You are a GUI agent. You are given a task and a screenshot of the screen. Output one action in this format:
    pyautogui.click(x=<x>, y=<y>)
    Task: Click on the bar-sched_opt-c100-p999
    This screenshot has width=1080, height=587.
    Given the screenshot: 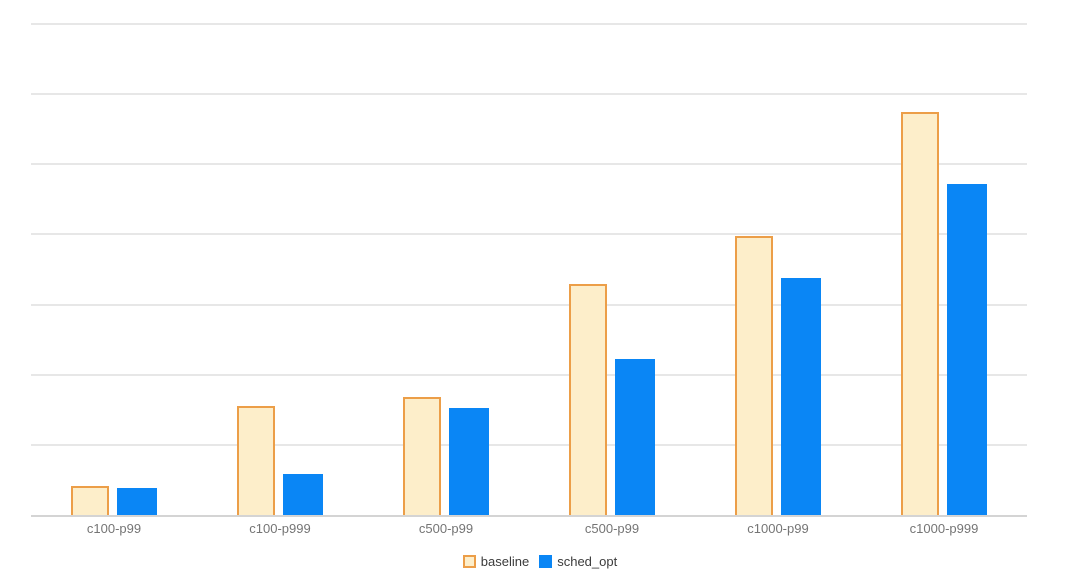 What is the action you would take?
    pyautogui.click(x=303, y=494)
    